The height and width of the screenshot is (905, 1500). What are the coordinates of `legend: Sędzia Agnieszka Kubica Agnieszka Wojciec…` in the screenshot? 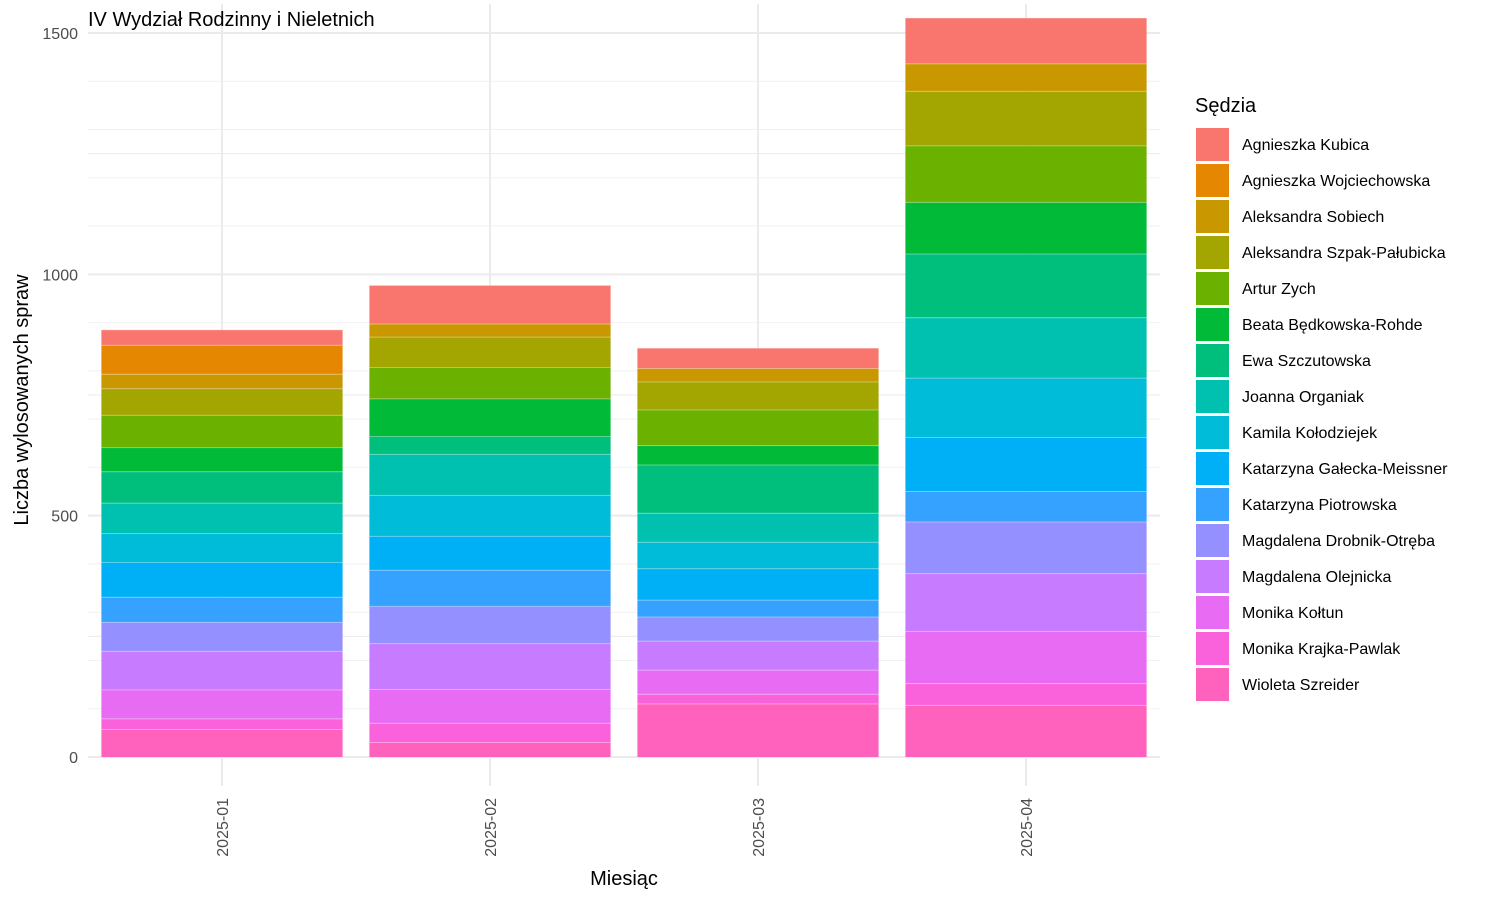 It's located at (1321, 398).